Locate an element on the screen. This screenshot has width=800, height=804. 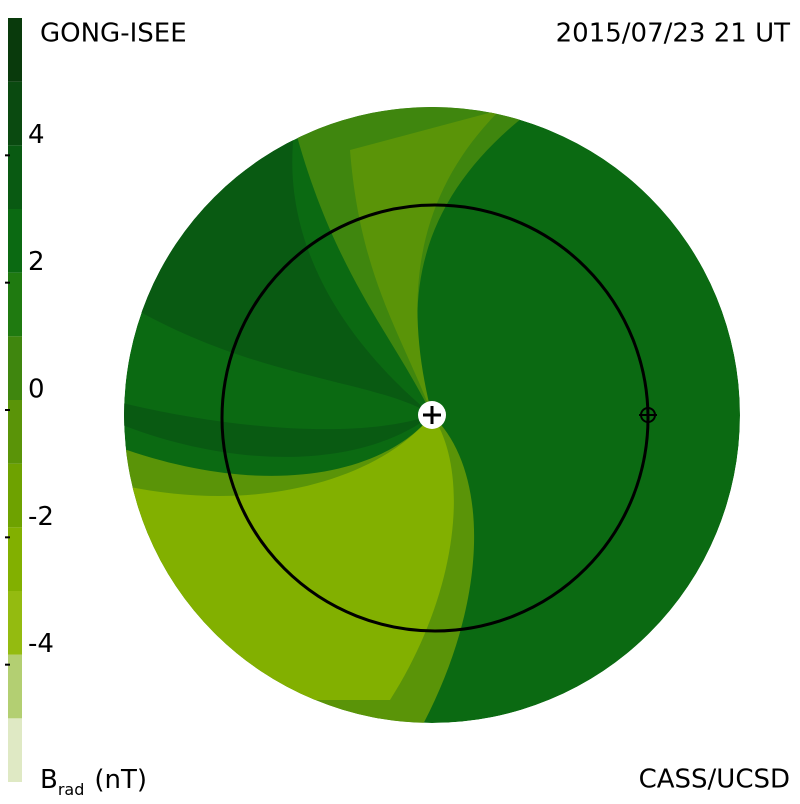
colorbar-tick-label: -4 is located at coordinates (41, 644).